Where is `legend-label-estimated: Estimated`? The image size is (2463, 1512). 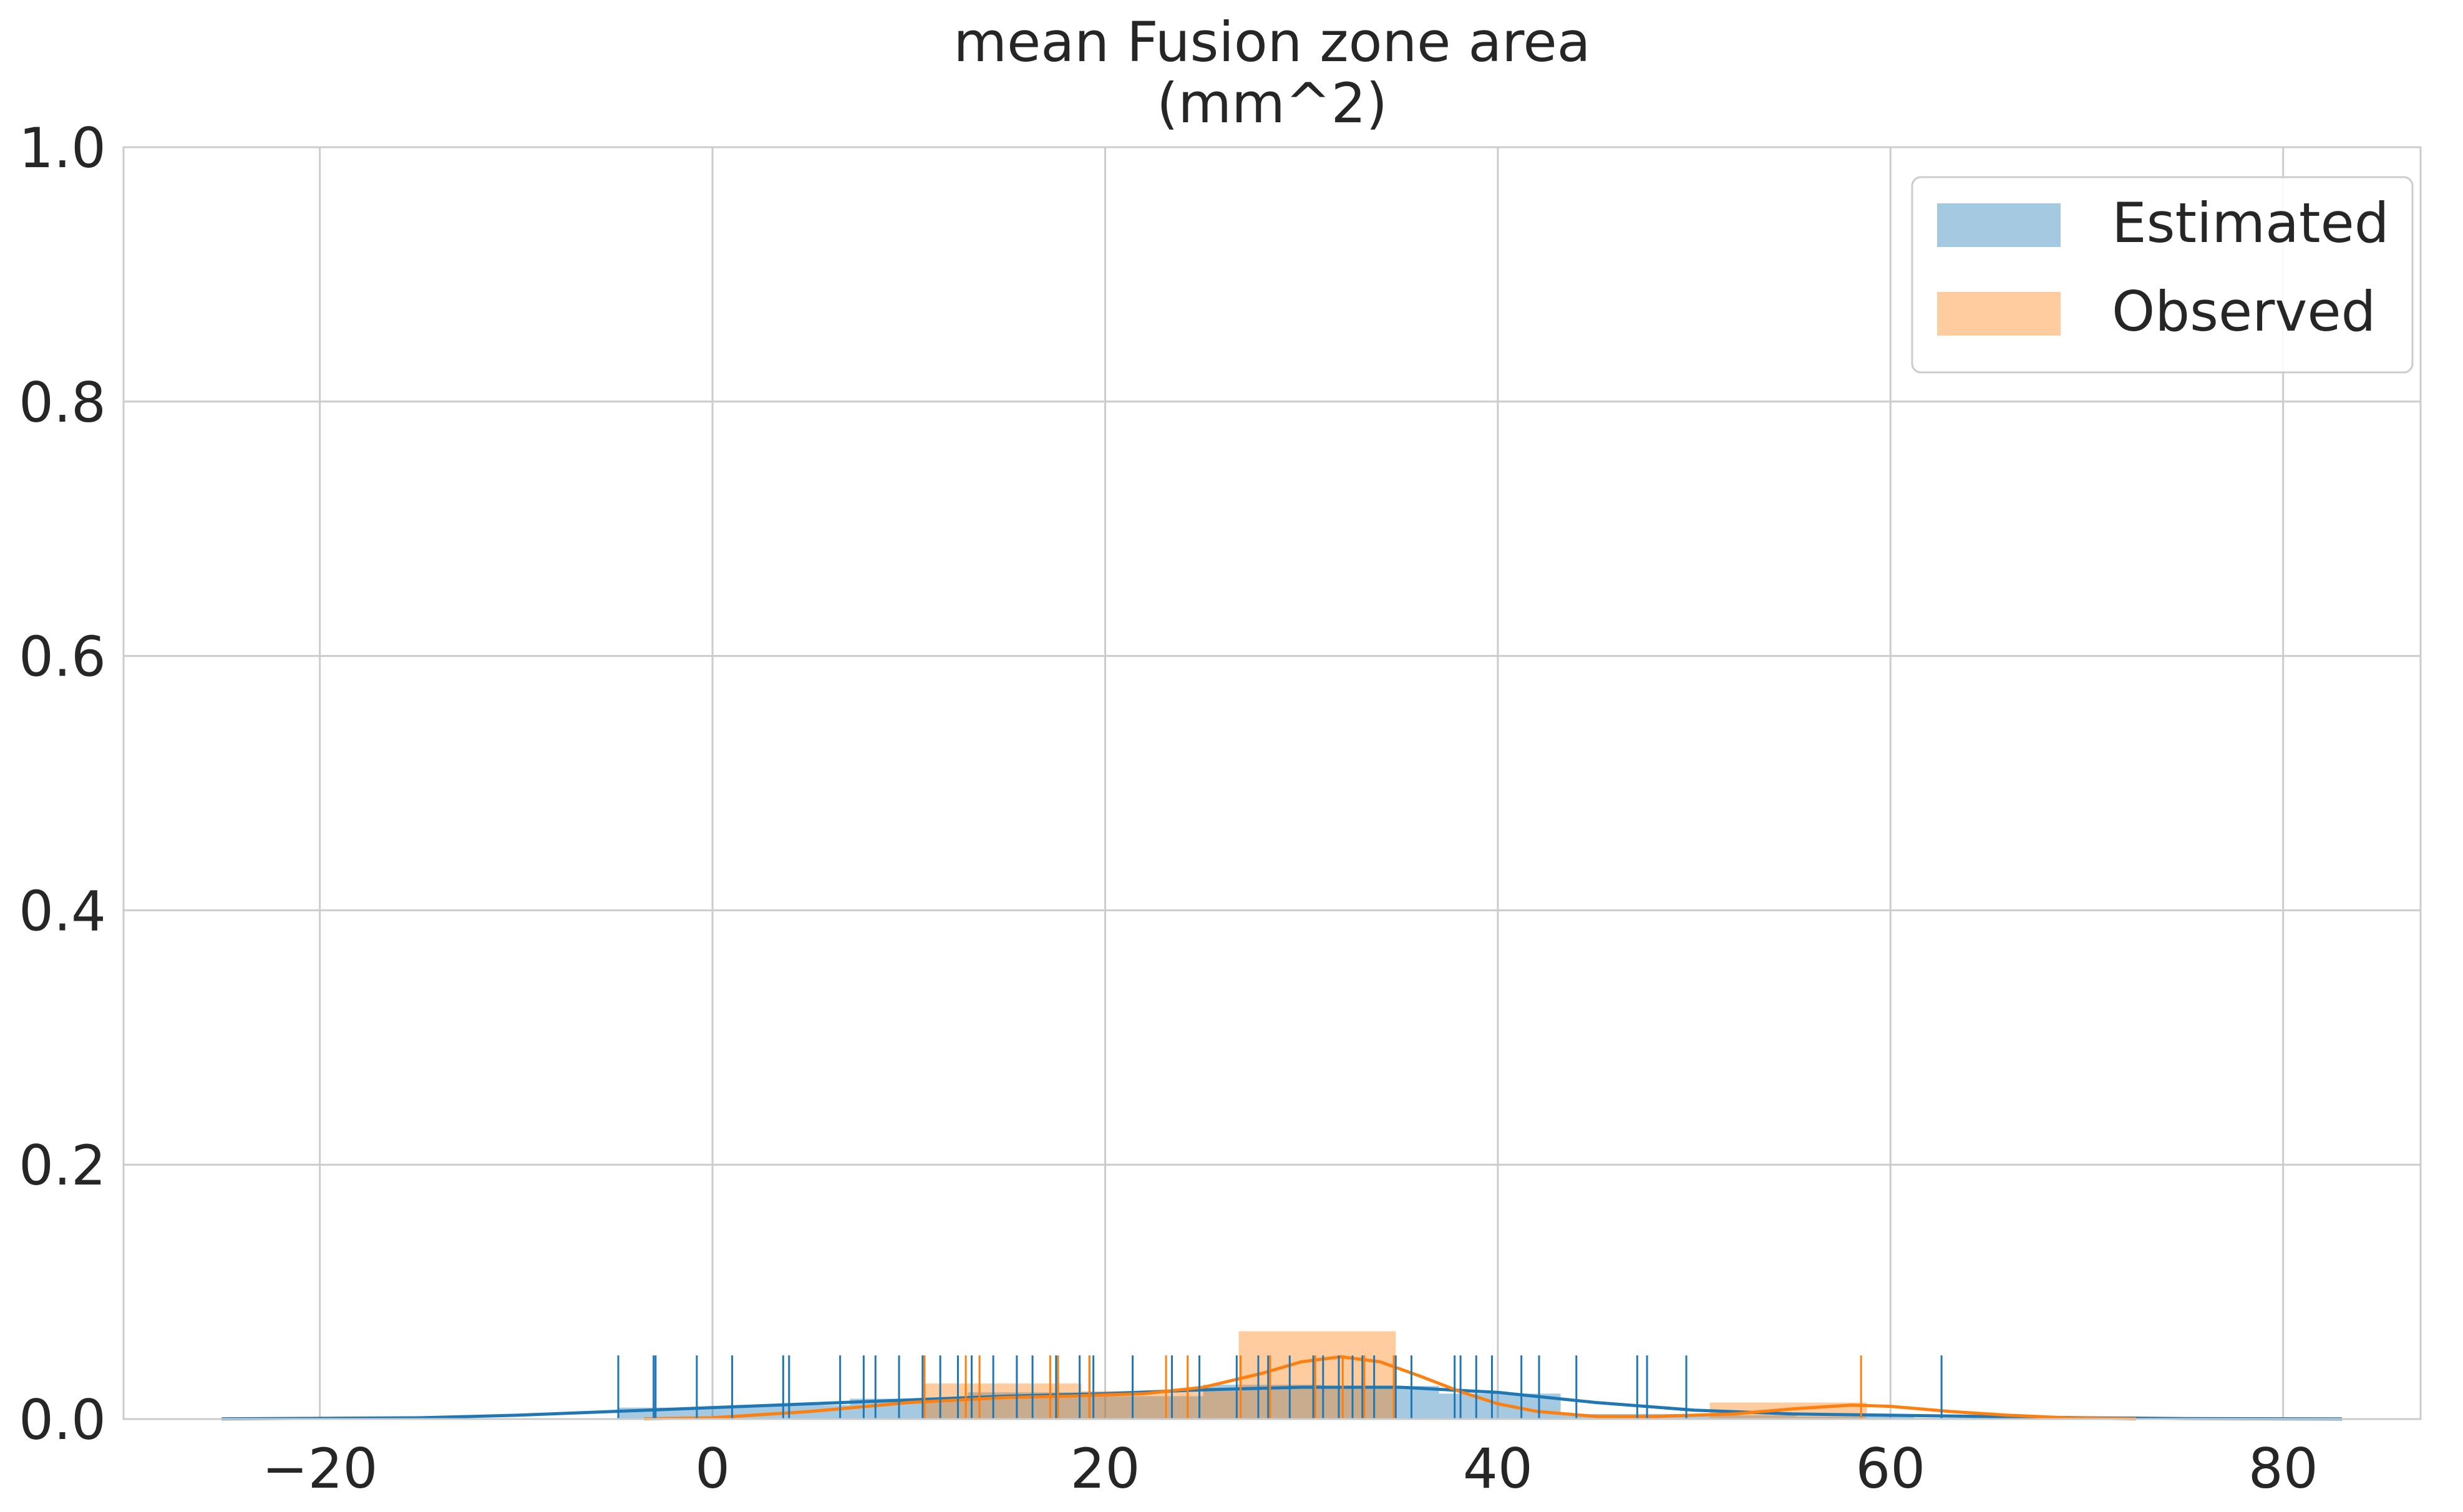
legend-label-estimated: Estimated is located at coordinates (2250, 223).